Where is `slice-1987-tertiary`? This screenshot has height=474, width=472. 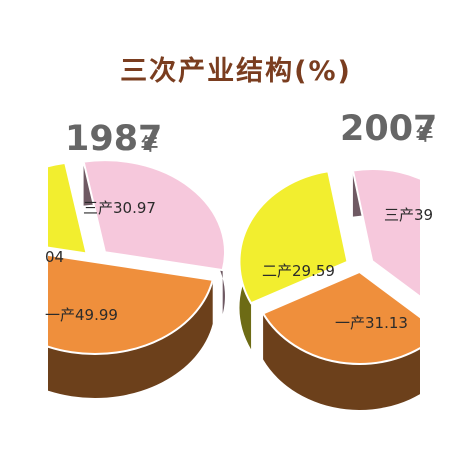
slice-1987-tertiary is located at coordinates (154, 215).